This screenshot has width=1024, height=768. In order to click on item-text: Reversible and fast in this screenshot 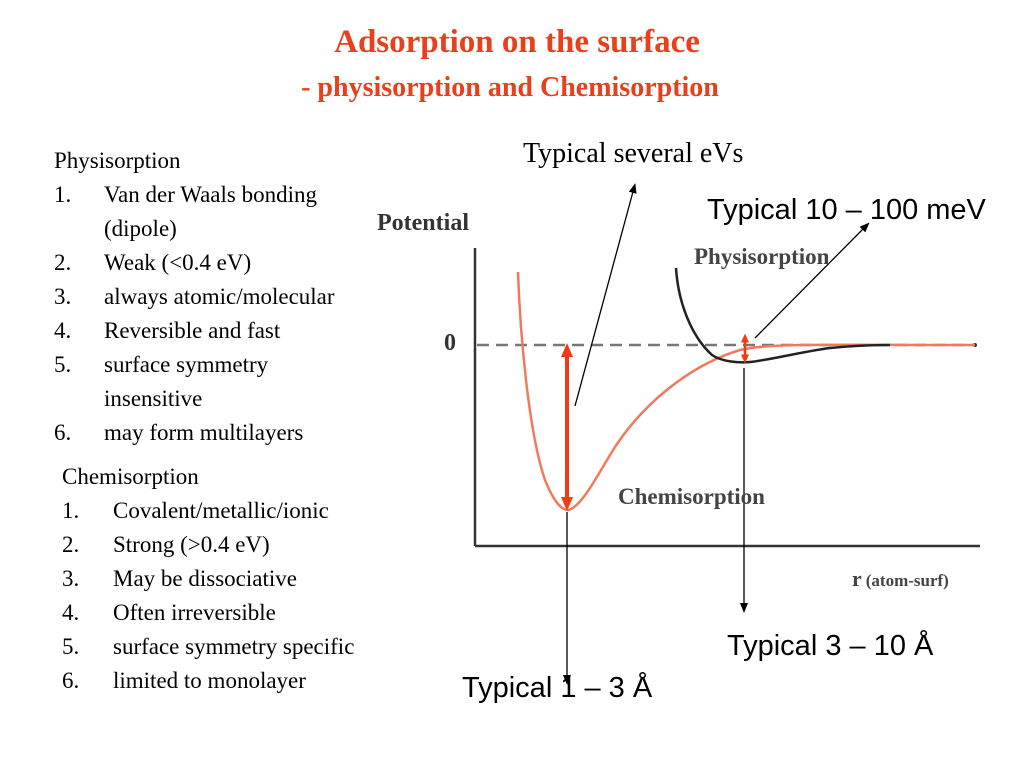, I will do `click(192, 330)`.